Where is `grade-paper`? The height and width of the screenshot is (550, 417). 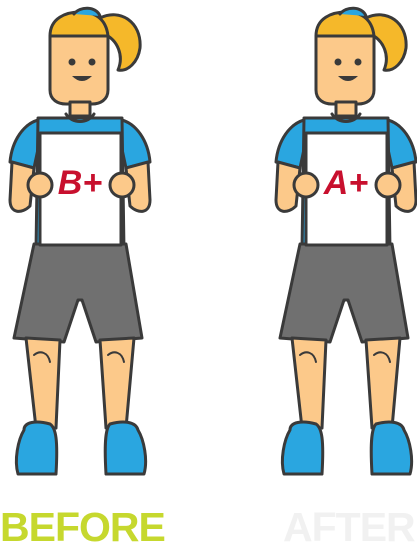
grade-paper is located at coordinates (346, 189).